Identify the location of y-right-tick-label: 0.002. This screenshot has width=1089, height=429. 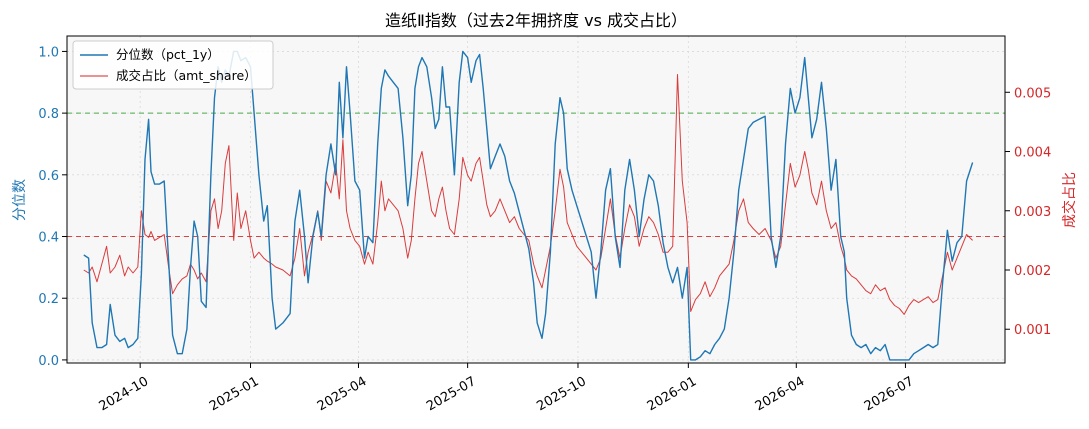
(1032, 271).